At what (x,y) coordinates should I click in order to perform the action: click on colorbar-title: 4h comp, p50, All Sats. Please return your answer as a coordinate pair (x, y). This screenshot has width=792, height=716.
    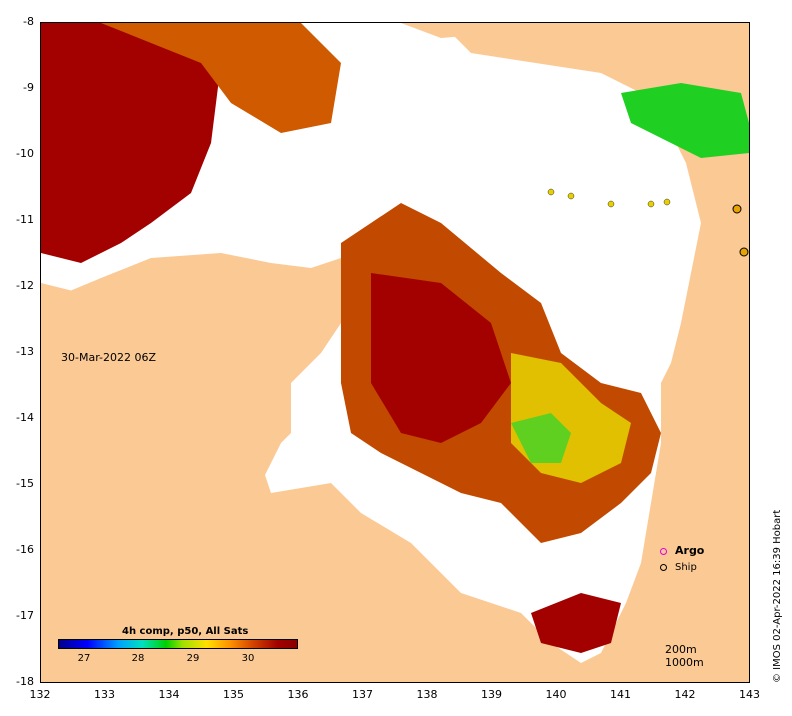
    Looking at the image, I should click on (185, 631).